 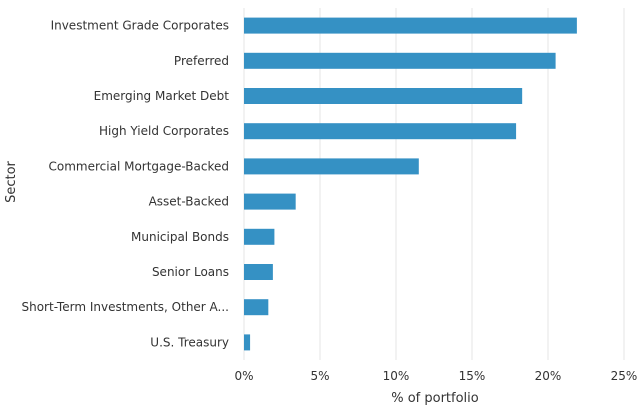 What do you see at coordinates (319, 376) in the screenshot?
I see `x-tick-label: 5%` at bounding box center [319, 376].